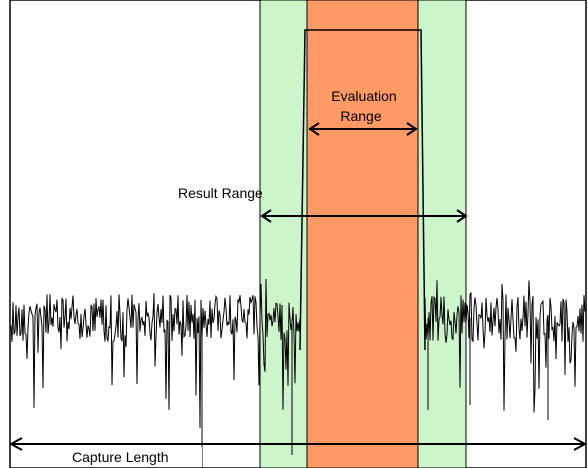  I want to click on capture-length-label-bg, so click(135, 457).